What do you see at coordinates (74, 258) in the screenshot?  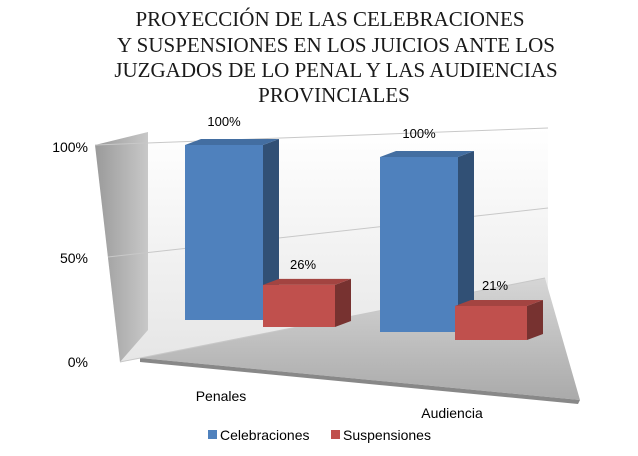 I see `y-tick-label: 50%` at bounding box center [74, 258].